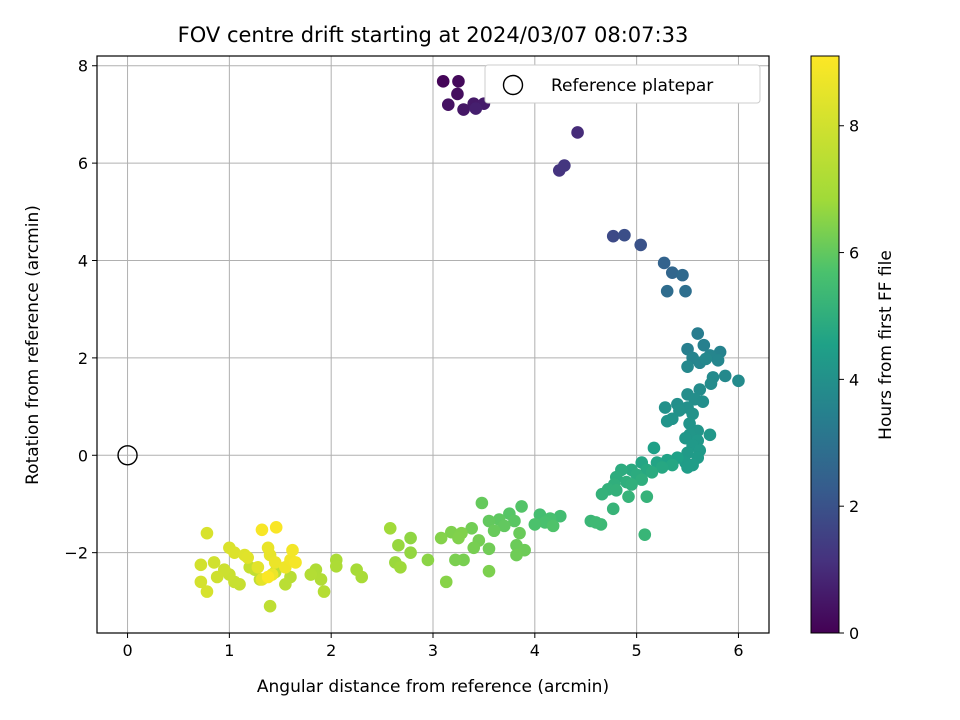 The width and height of the screenshot is (960, 720). What do you see at coordinates (83, 455) in the screenshot?
I see `y-tick-label: 0` at bounding box center [83, 455].